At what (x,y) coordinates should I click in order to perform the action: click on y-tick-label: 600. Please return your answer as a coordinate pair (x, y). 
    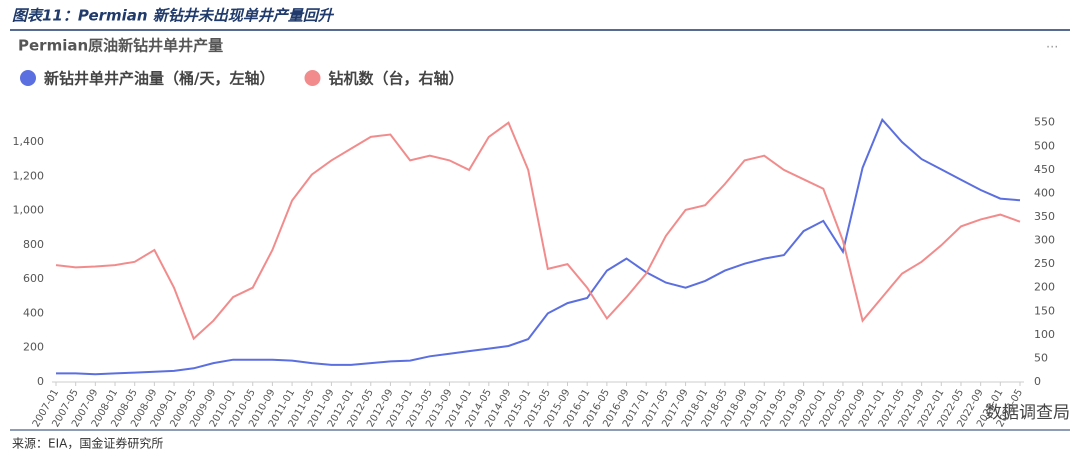
    Looking at the image, I should click on (33, 278).